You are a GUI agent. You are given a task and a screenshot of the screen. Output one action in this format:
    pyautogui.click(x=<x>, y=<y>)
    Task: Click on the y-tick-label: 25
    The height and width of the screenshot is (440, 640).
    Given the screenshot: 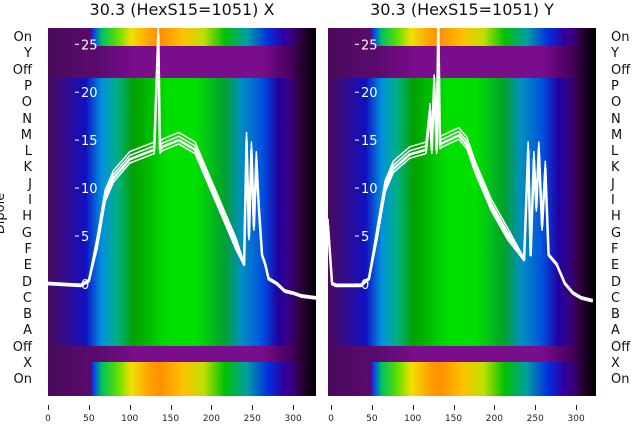 What is the action you would take?
    pyautogui.click(x=369, y=45)
    